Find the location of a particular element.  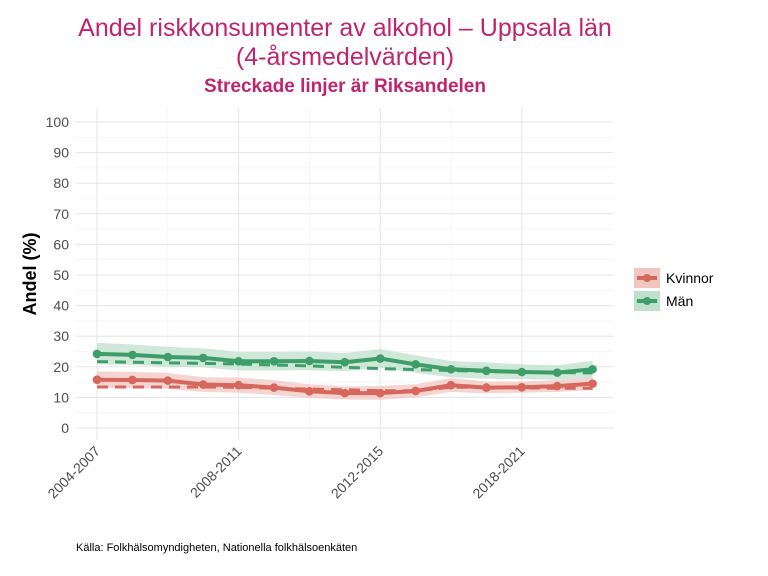

legend: Kvinnor Män is located at coordinates (673, 289).